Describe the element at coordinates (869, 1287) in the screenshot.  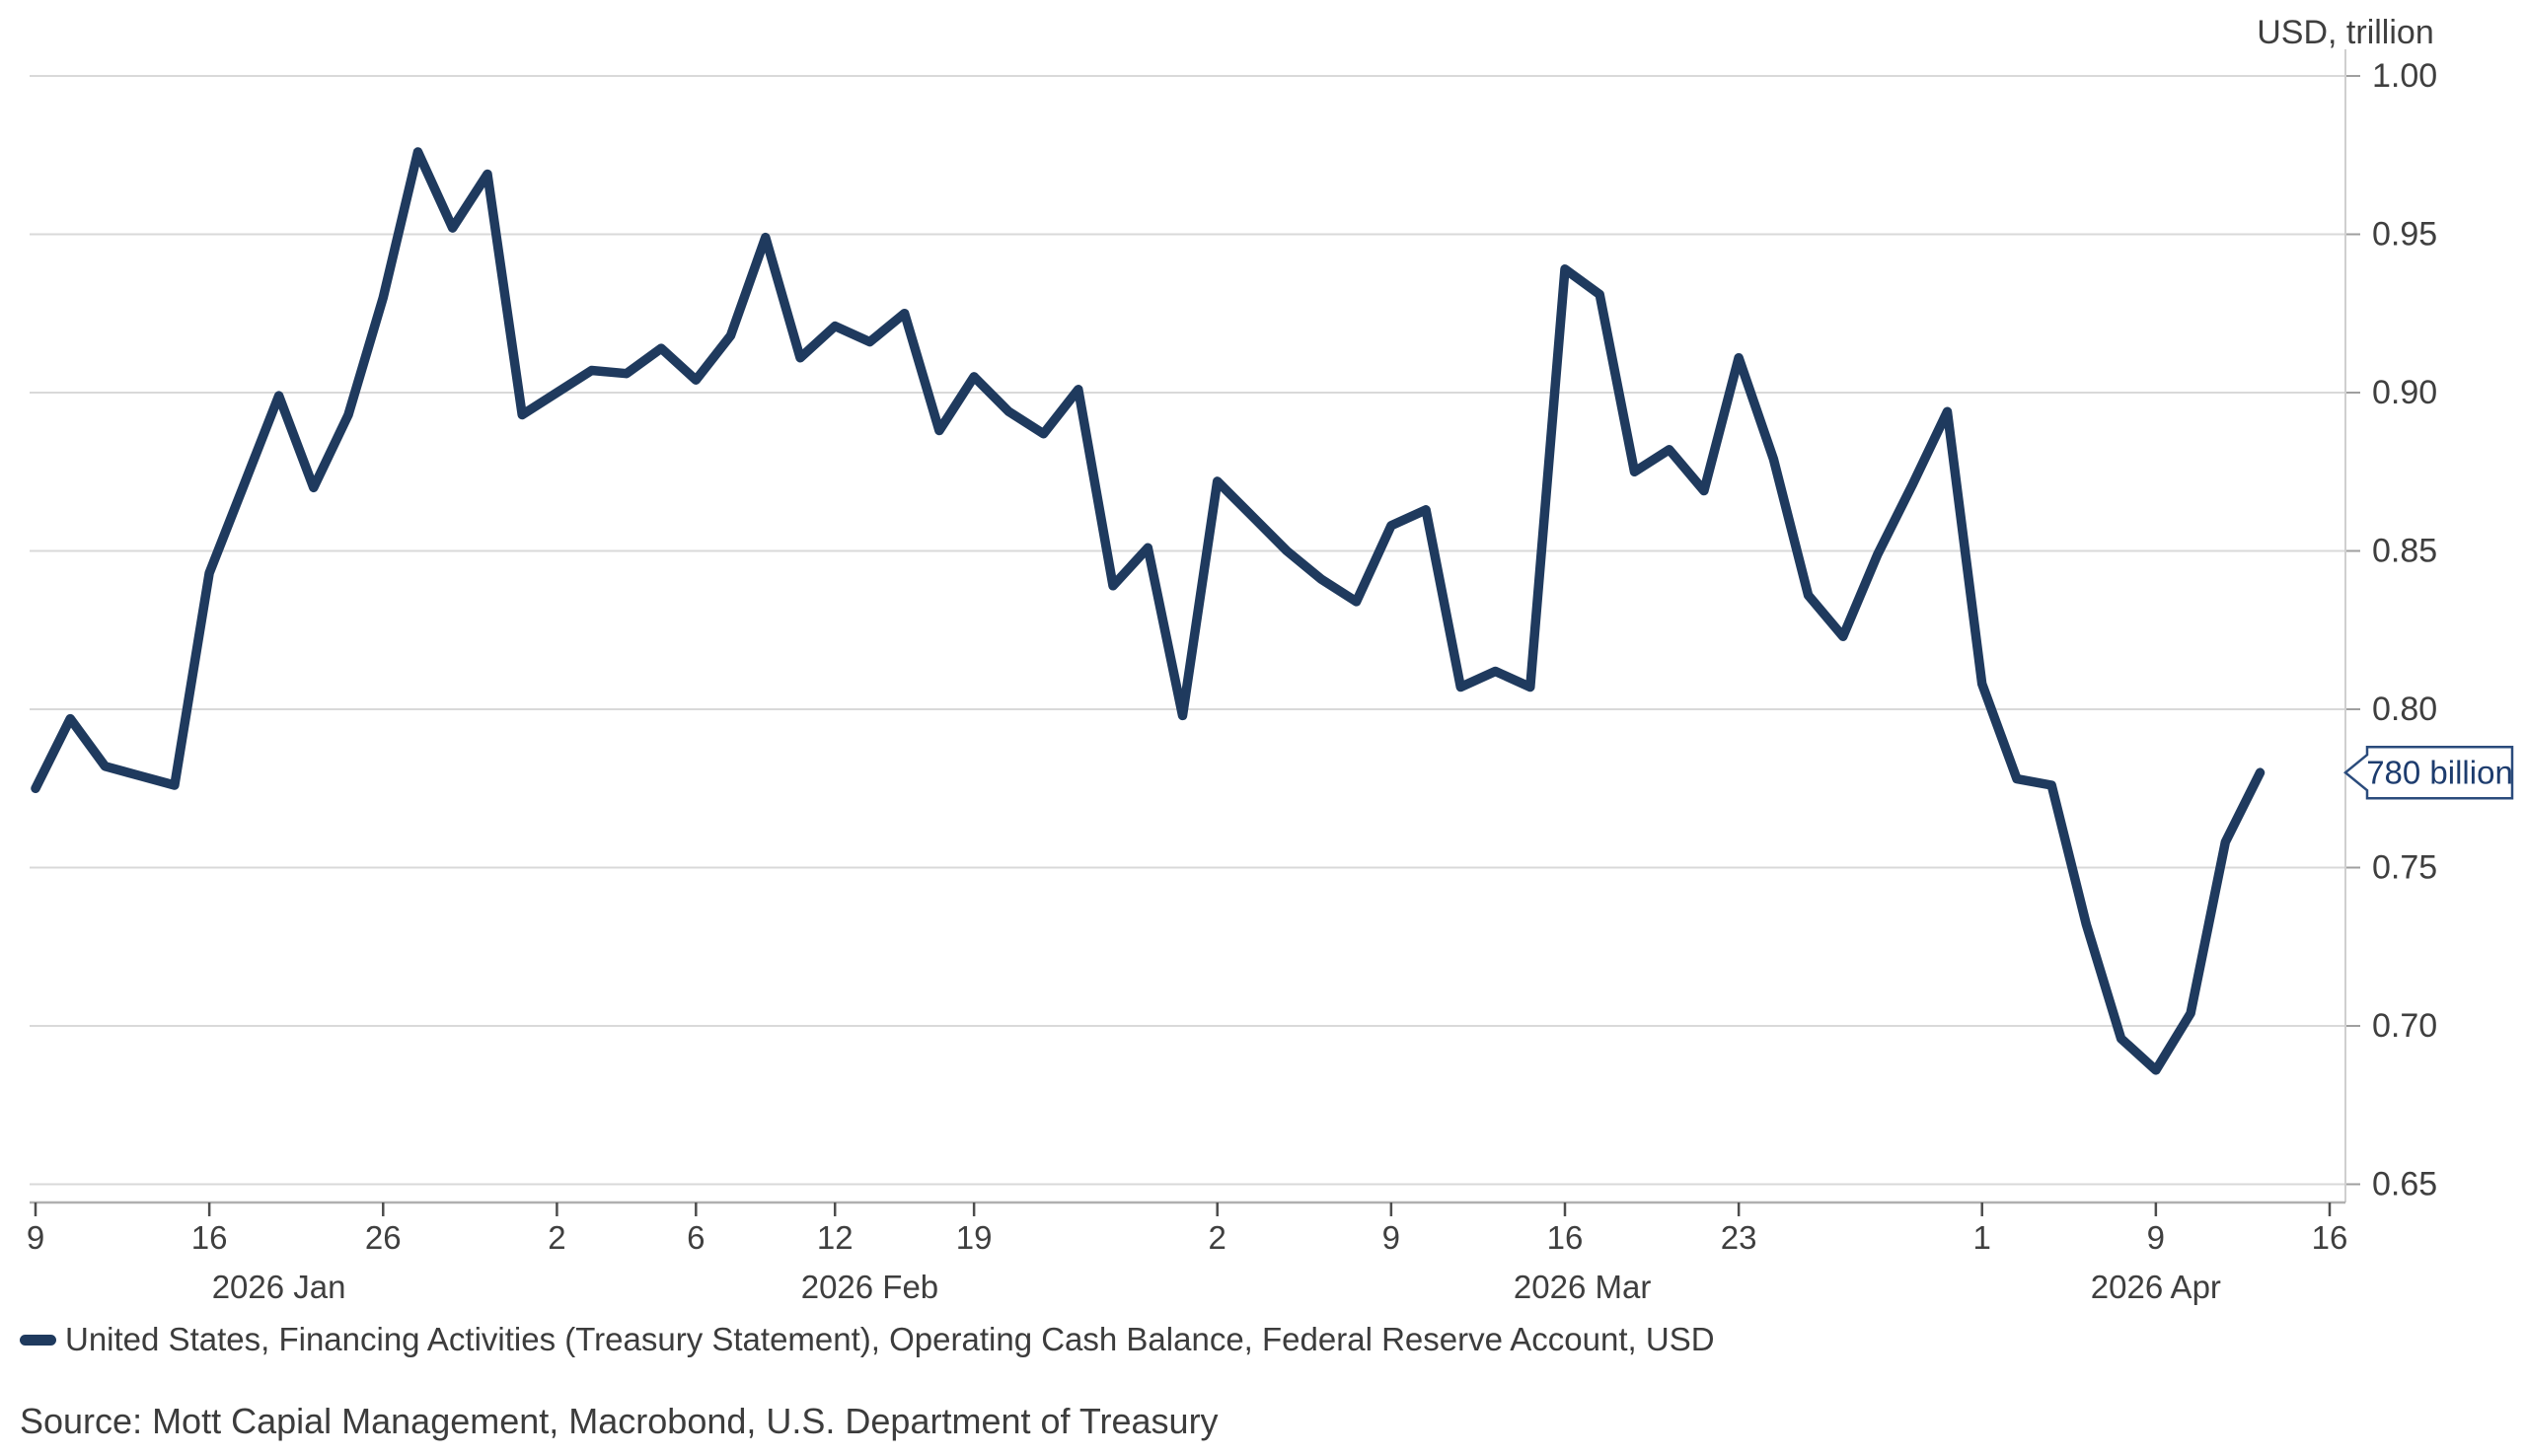
I see `x-axis-month-label: 2026 Feb` at that location.